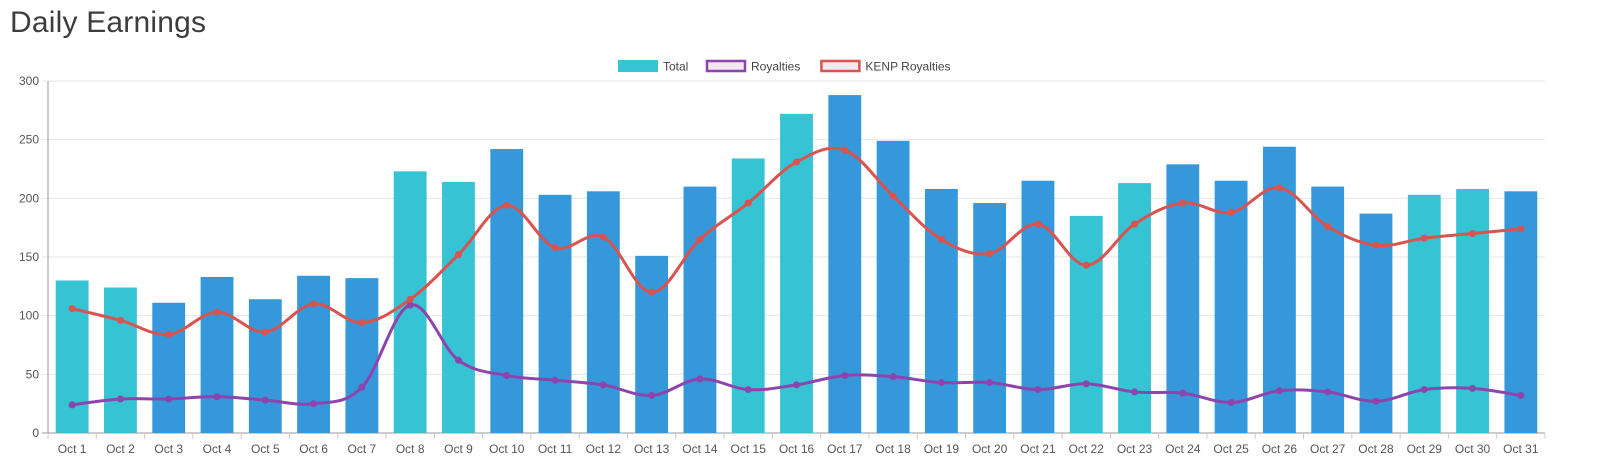 The width and height of the screenshot is (1597, 476). Describe the element at coordinates (35, 433) in the screenshot. I see `y-tick-label: 0` at that location.